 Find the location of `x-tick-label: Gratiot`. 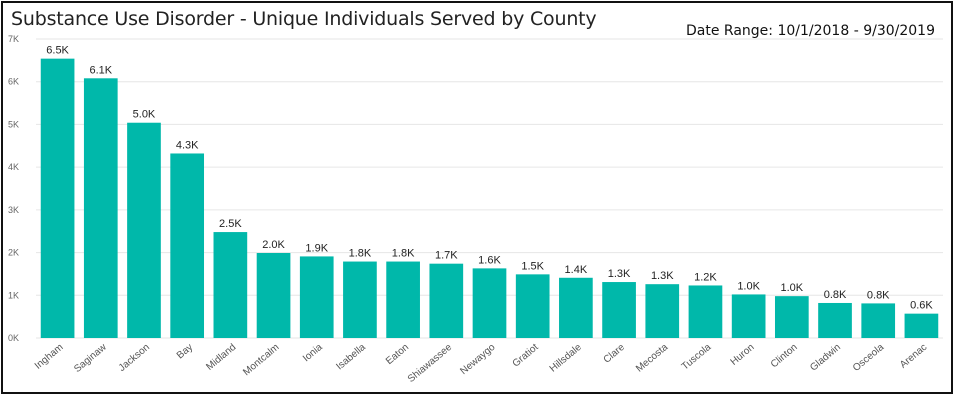

x-tick-label: Gratiot is located at coordinates (526, 356).